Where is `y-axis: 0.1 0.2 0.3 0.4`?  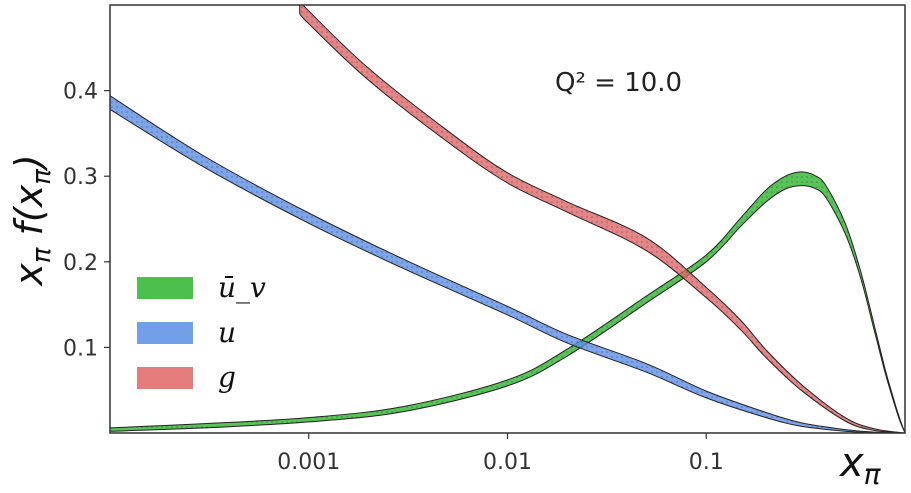
y-axis: 0.1 0.2 0.3 0.4 is located at coordinates (86, 220).